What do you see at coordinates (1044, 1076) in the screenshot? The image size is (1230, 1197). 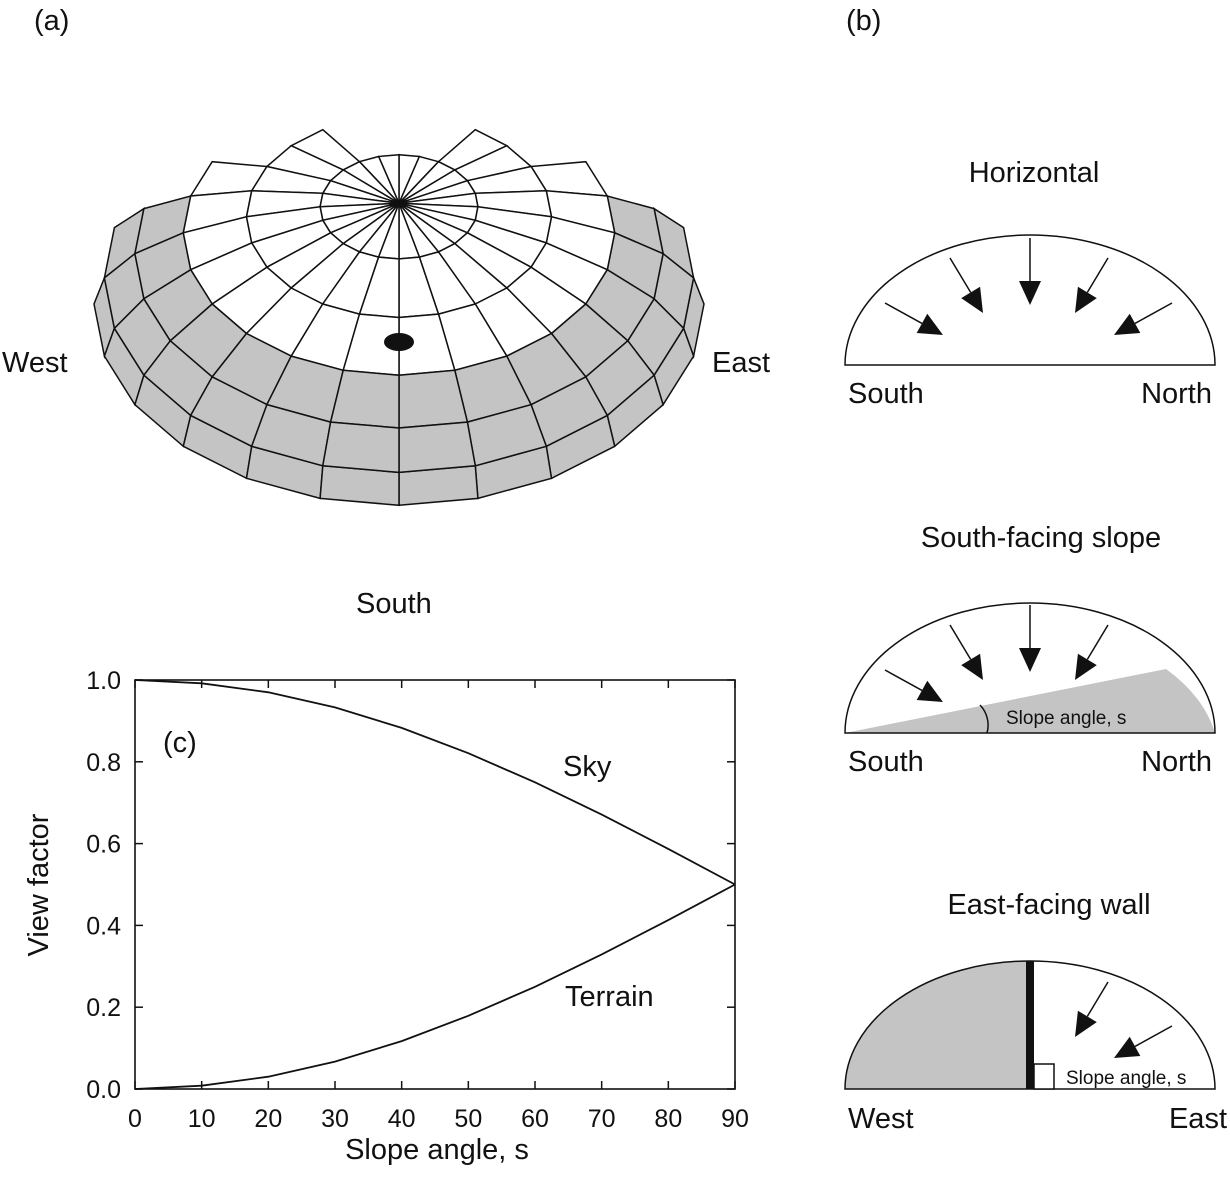 I see `right-angle-marker` at bounding box center [1044, 1076].